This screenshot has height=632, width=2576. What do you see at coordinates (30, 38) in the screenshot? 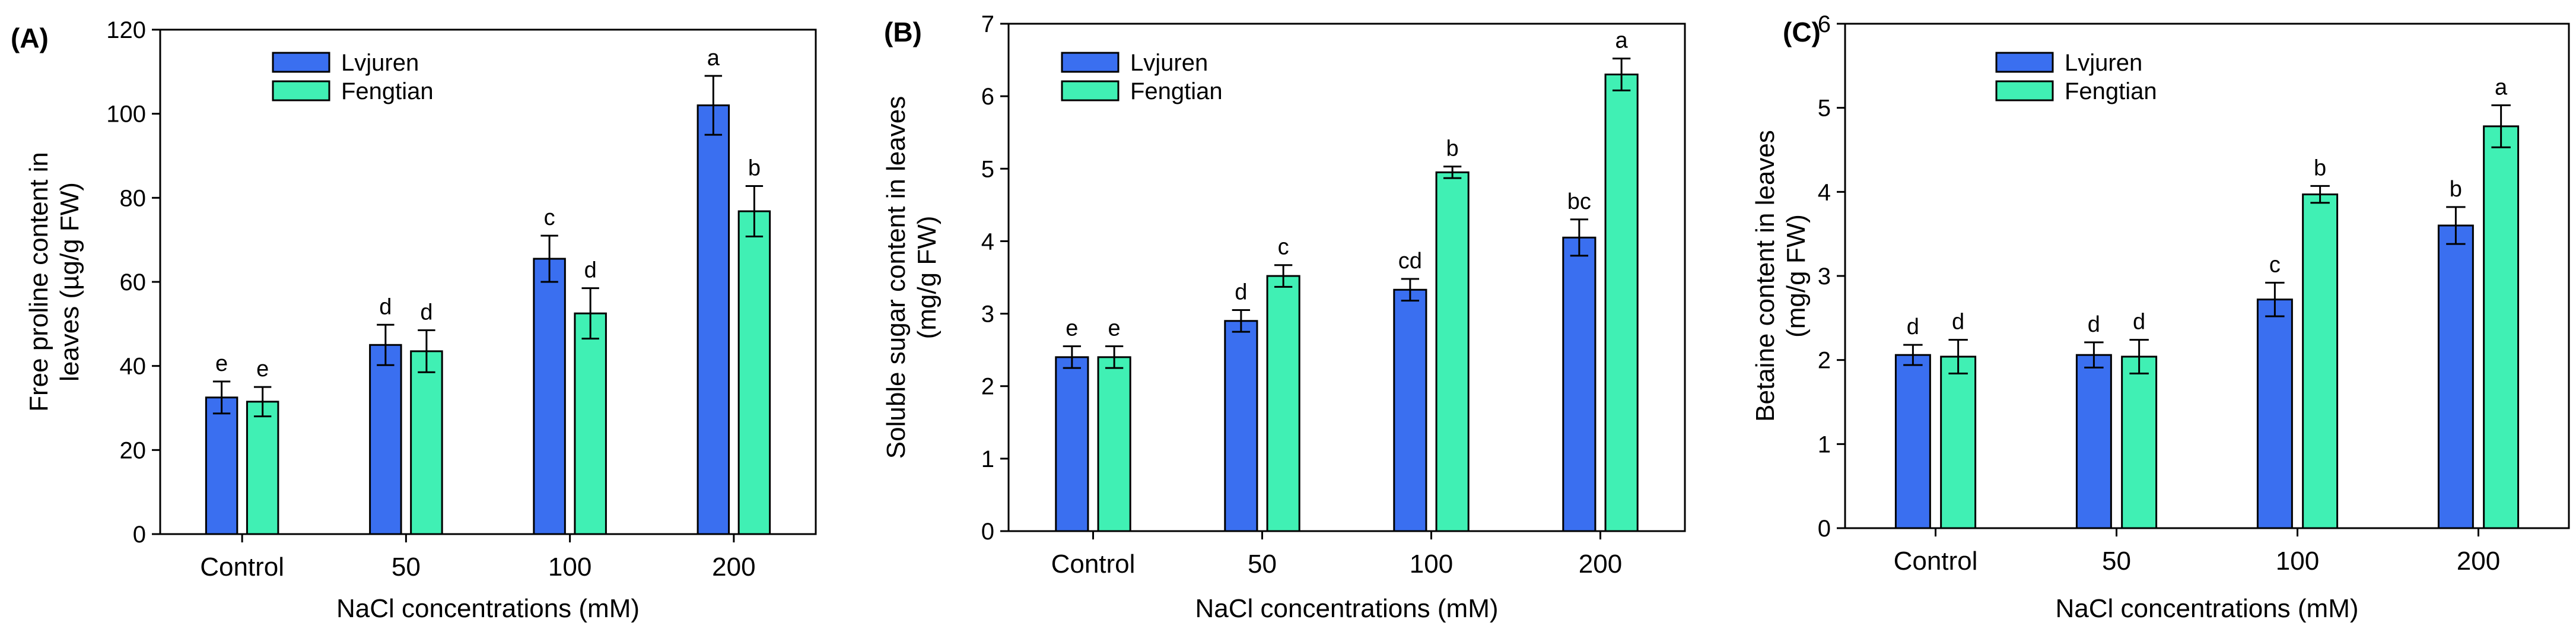
I see `panel-label: (A)` at bounding box center [30, 38].